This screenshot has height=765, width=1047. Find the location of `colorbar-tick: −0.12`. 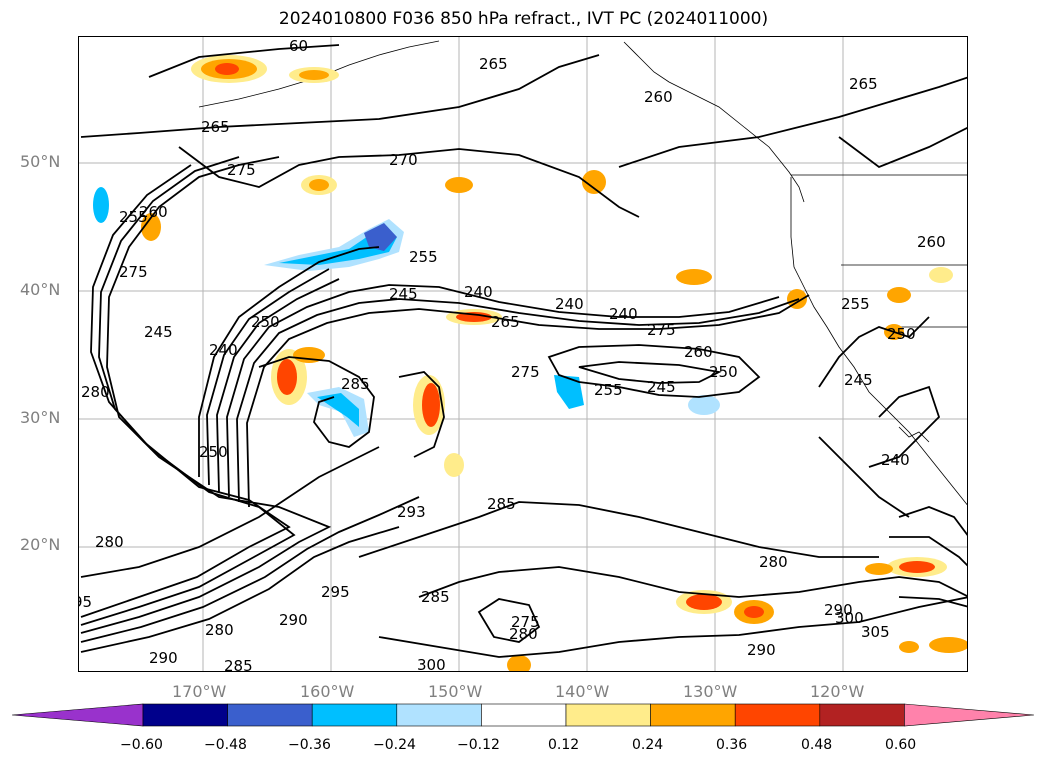

colorbar-tick: −0.12 is located at coordinates (478, 745).